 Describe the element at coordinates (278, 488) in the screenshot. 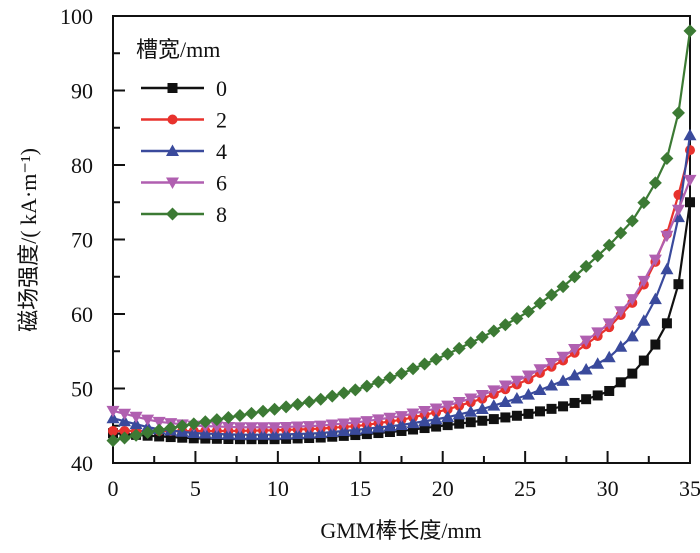

I see `x-tick-label: 10` at that location.